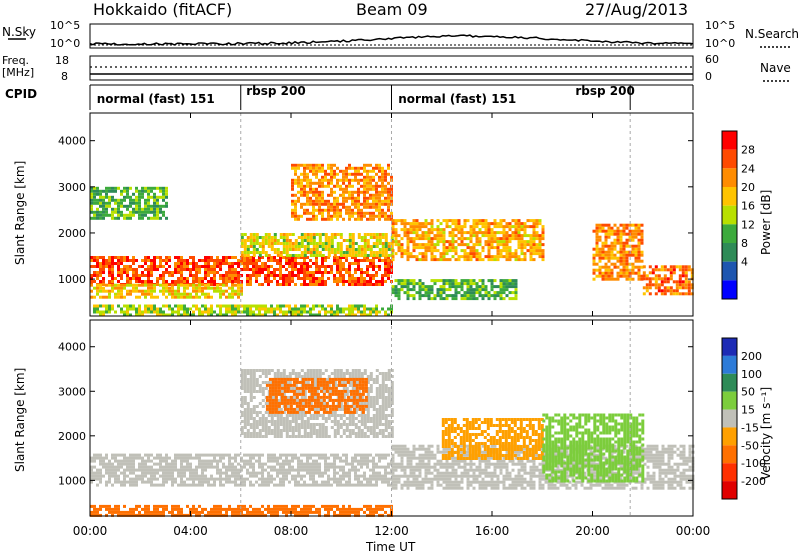 The height and width of the screenshot is (554, 800). What do you see at coordinates (720, 43) in the screenshot?
I see `nsearch-tick-bottom: 10^0` at bounding box center [720, 43].